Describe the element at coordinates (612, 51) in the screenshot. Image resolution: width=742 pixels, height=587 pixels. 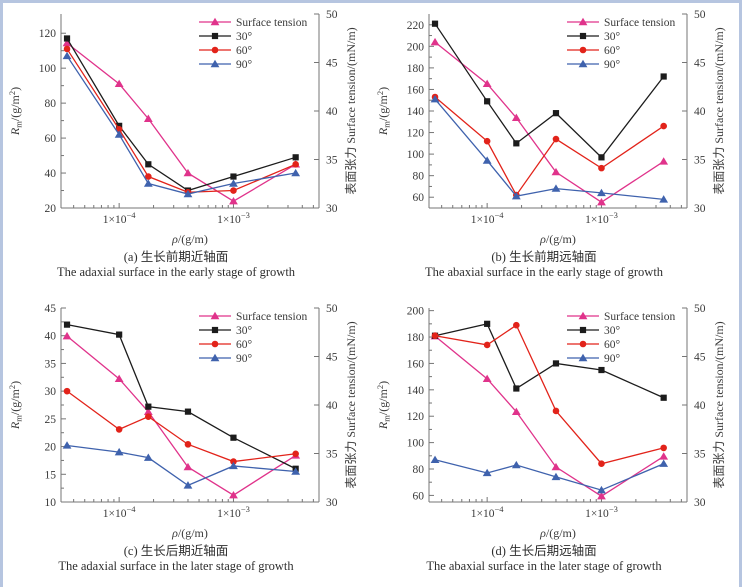
I see `legend-label-d60: 60°` at that location.